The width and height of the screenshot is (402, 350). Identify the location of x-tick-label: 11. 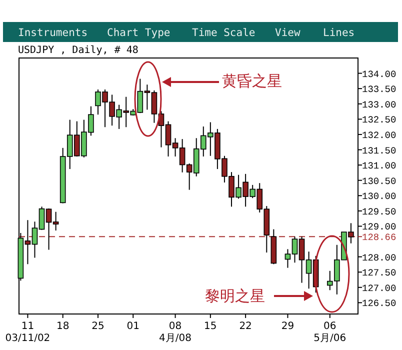
(27, 326).